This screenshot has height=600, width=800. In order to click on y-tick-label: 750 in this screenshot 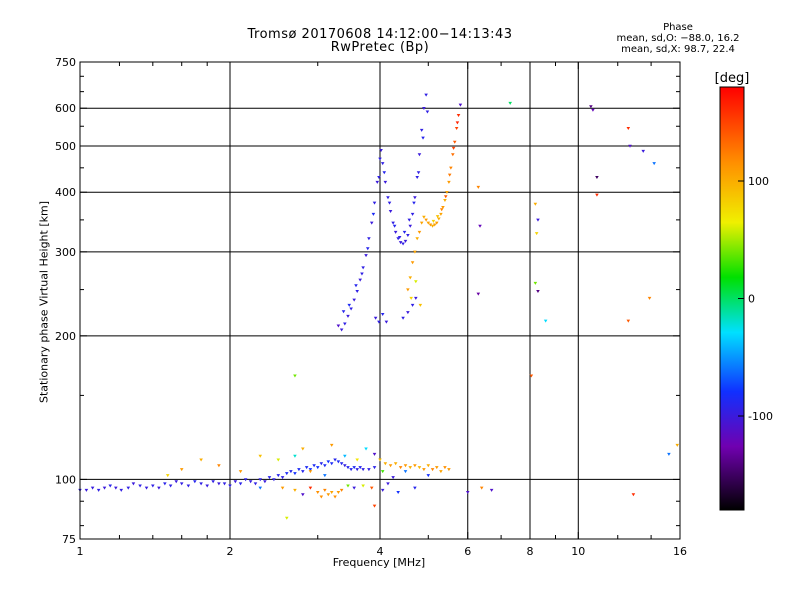, I will do `click(65, 62)`.